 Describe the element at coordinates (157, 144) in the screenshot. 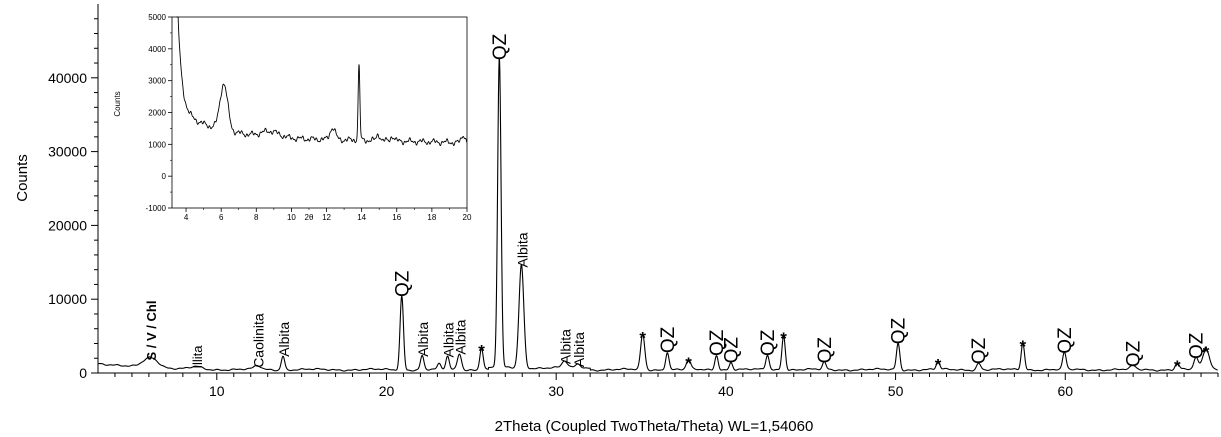

I see `inset-y-tick-label: 1000` at that location.